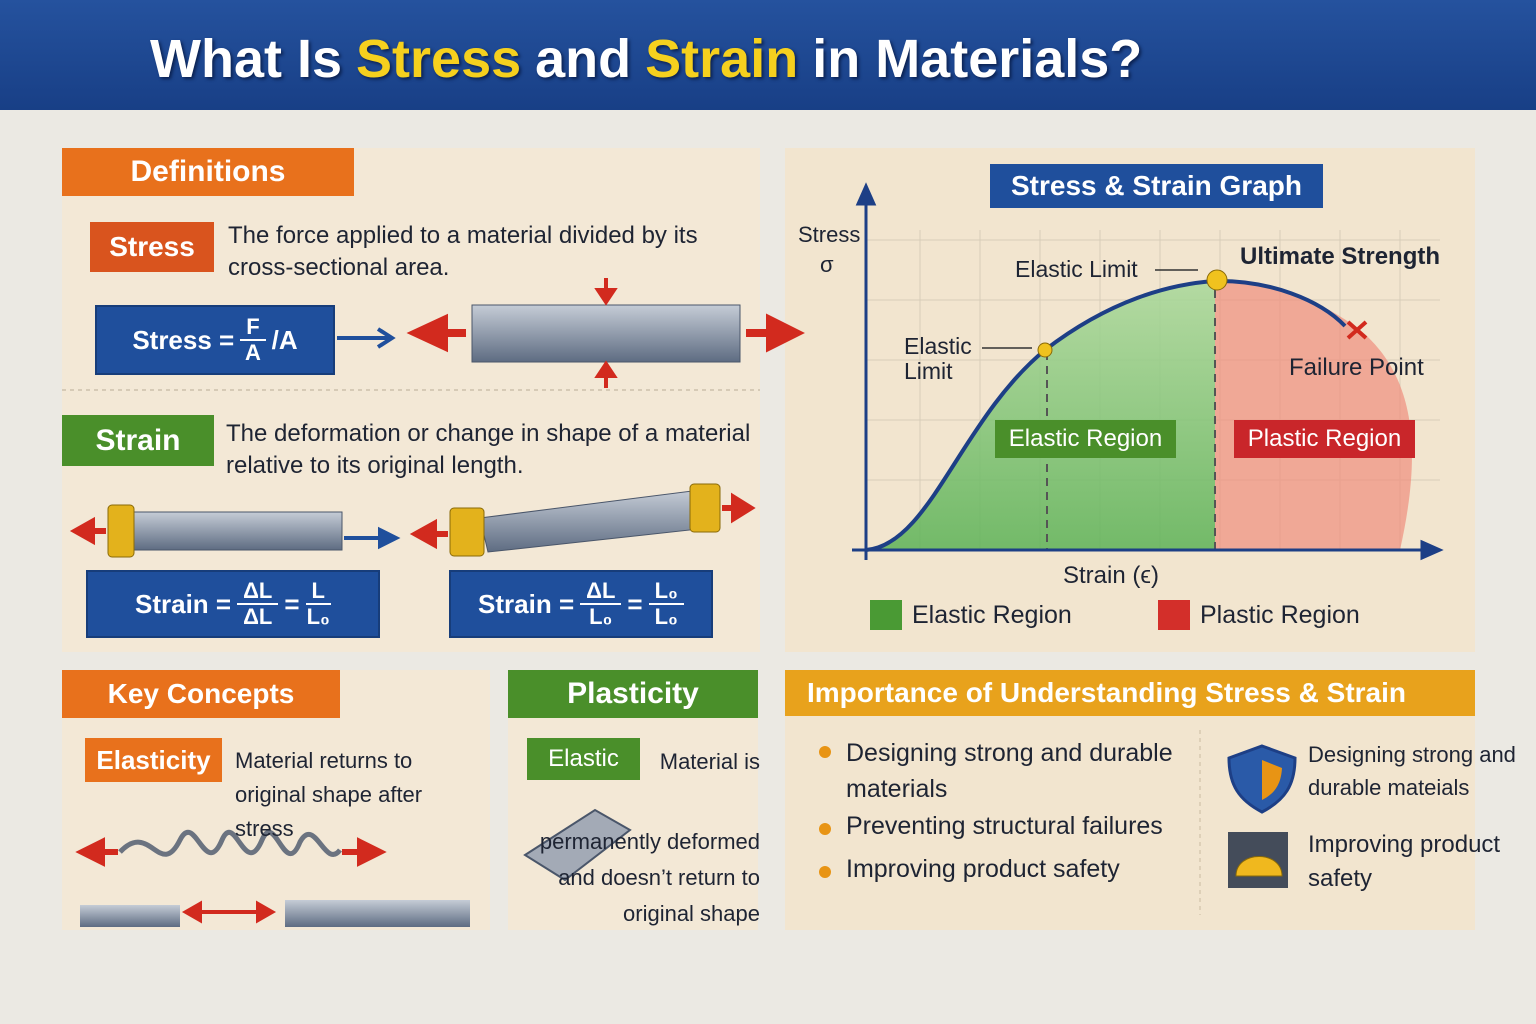 The height and width of the screenshot is (1024, 1536). Describe the element at coordinates (1085, 439) in the screenshot. I see `region-label: Elastic Region` at that location.